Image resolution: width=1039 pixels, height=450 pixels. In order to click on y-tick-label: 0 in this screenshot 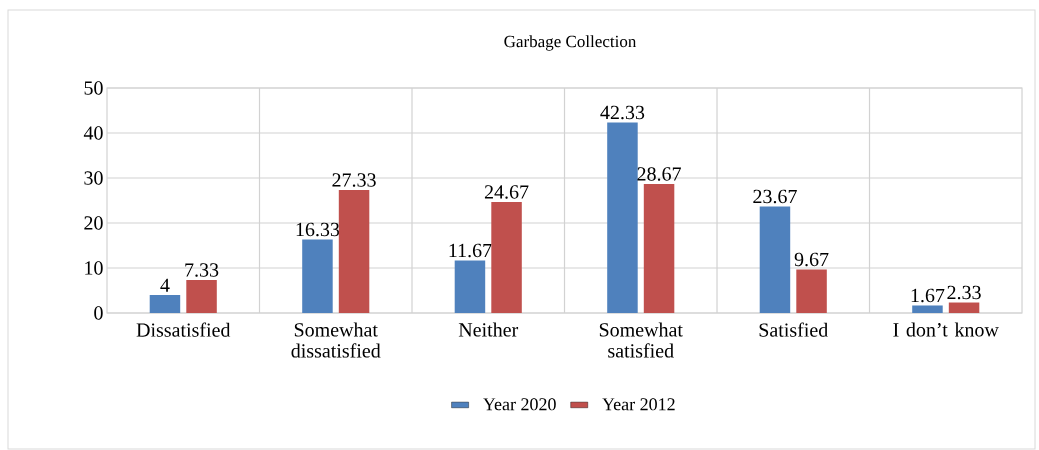, I will do `click(98, 313)`.